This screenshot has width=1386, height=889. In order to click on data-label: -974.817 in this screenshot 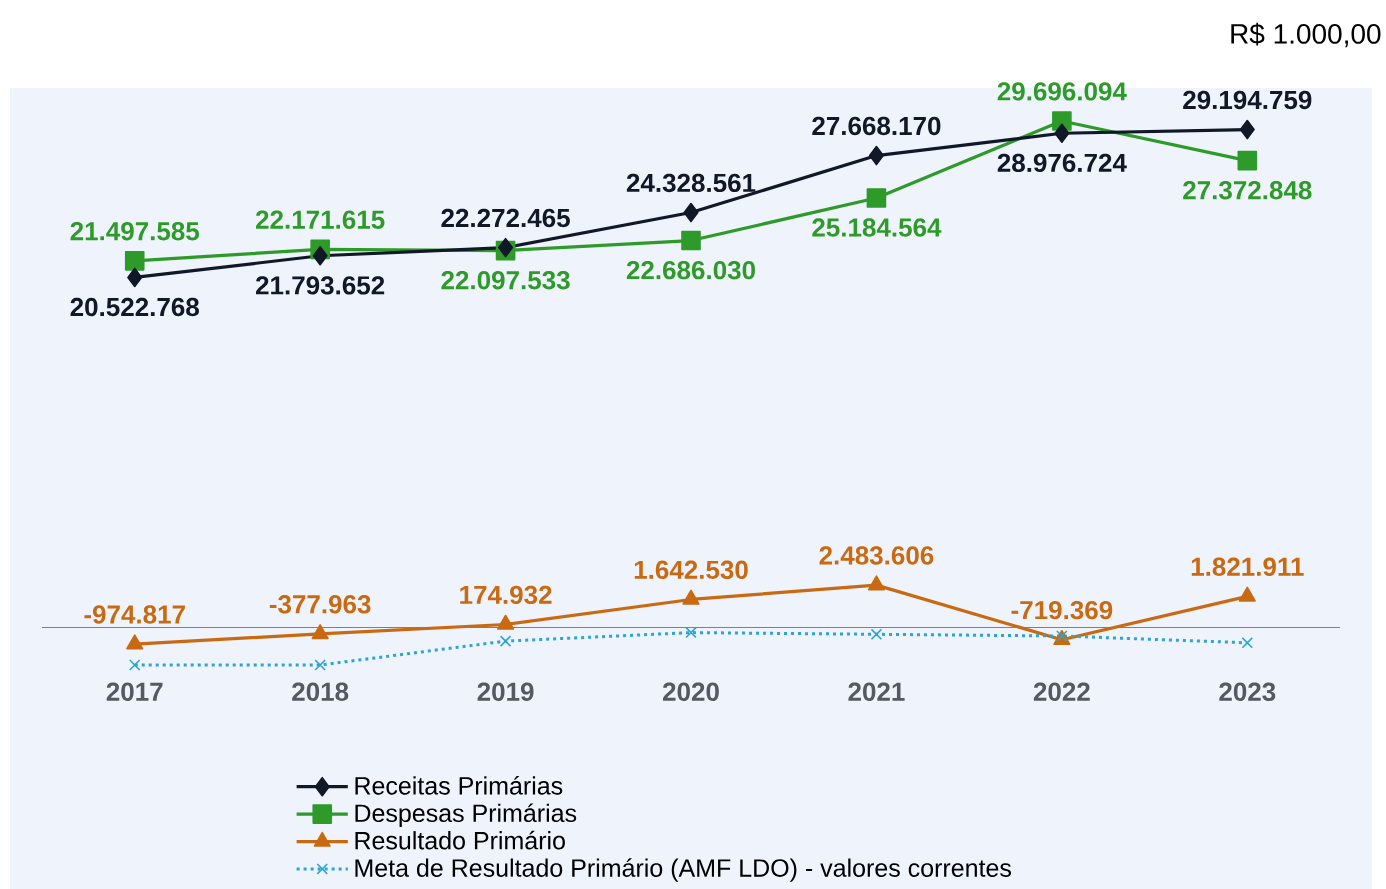, I will do `click(134, 614)`.